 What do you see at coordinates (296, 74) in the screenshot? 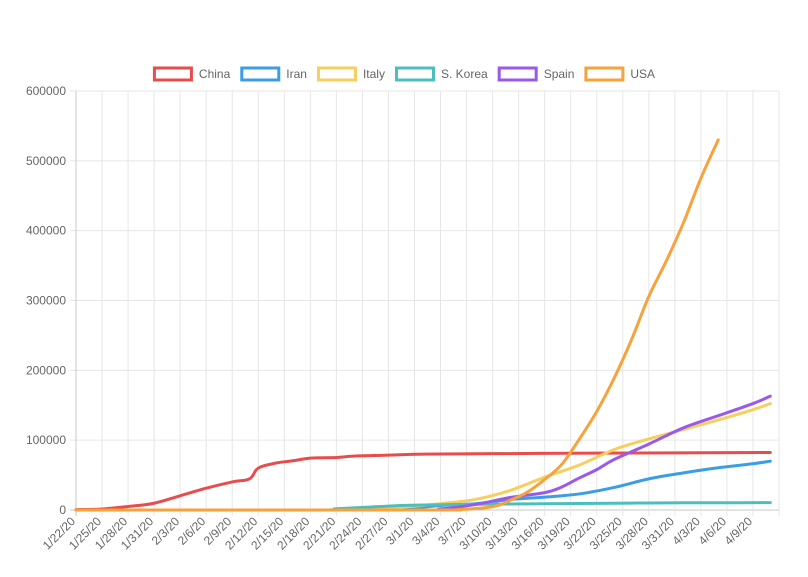
I see `legend-label: Iran` at bounding box center [296, 74].